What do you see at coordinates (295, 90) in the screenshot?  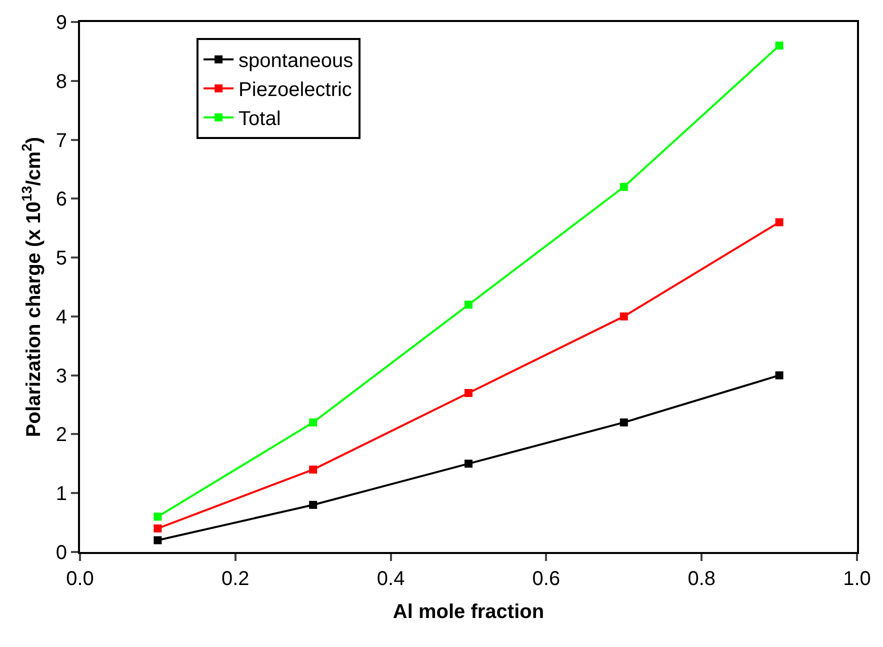 I see `legend-label: Piezoelectric` at bounding box center [295, 90].